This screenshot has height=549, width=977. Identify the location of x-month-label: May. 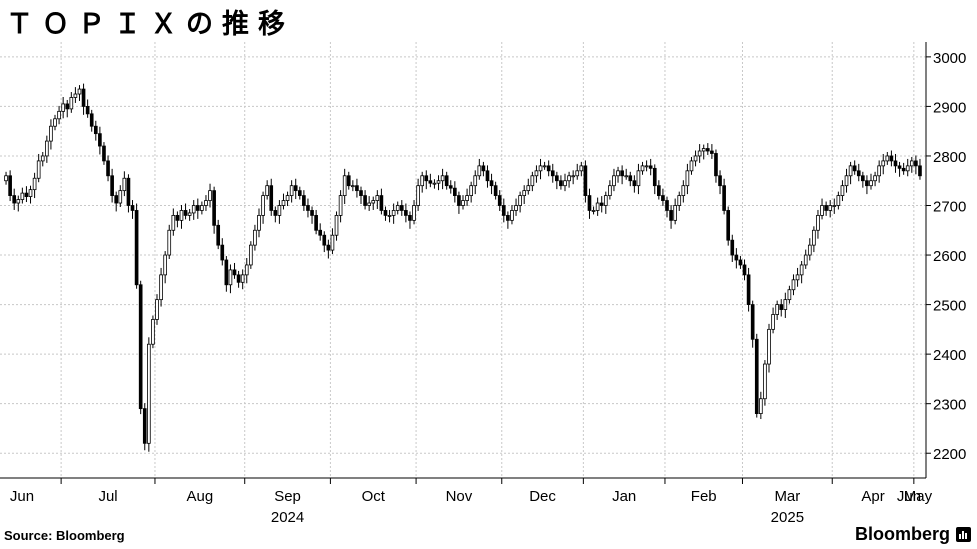
(918, 496).